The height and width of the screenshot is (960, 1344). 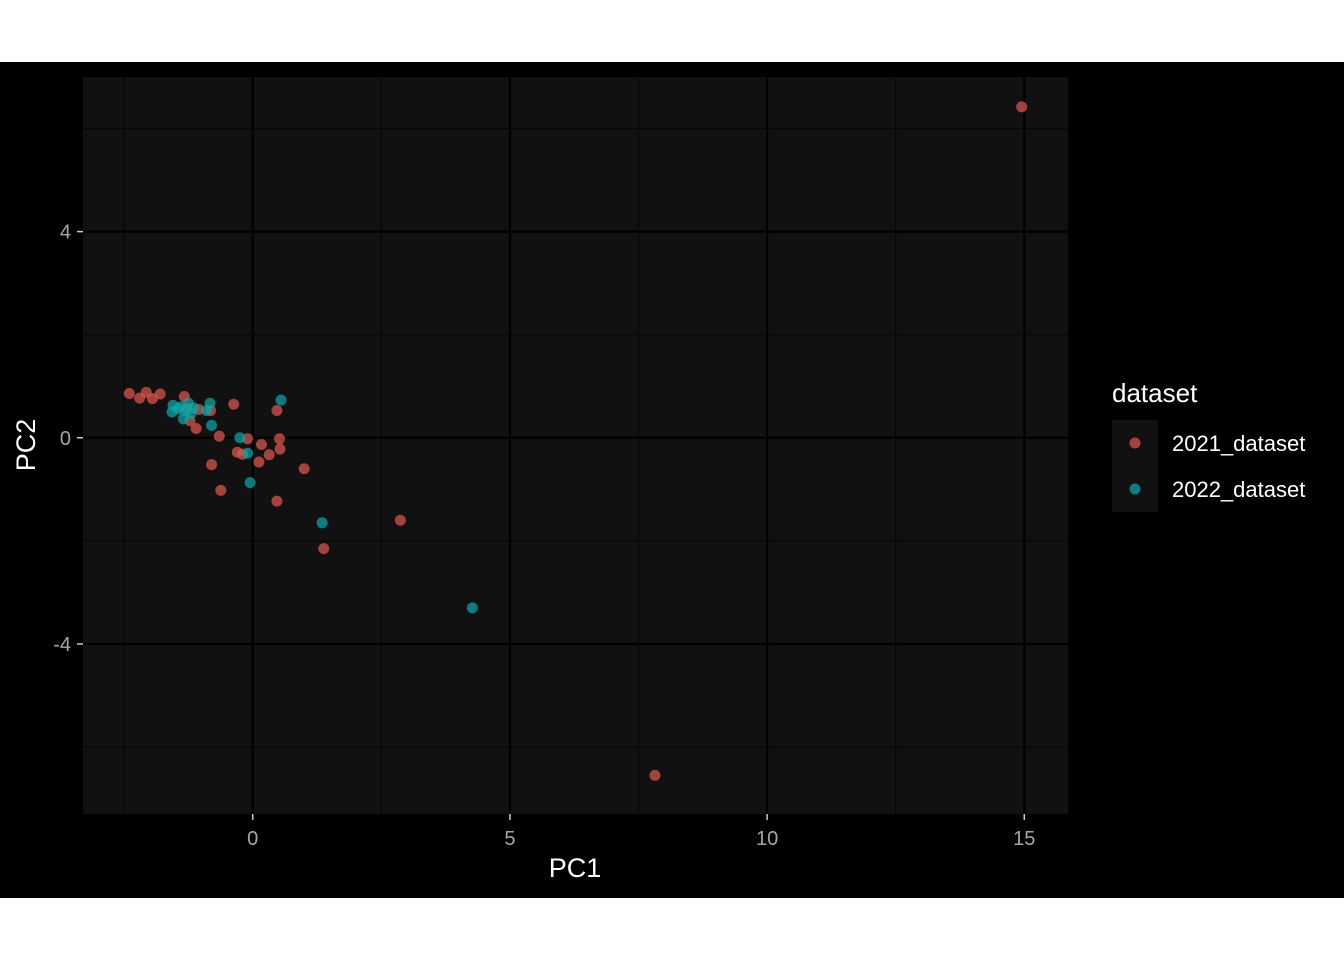 What do you see at coordinates (575, 868) in the screenshot?
I see `x-axis-title: PC1` at bounding box center [575, 868].